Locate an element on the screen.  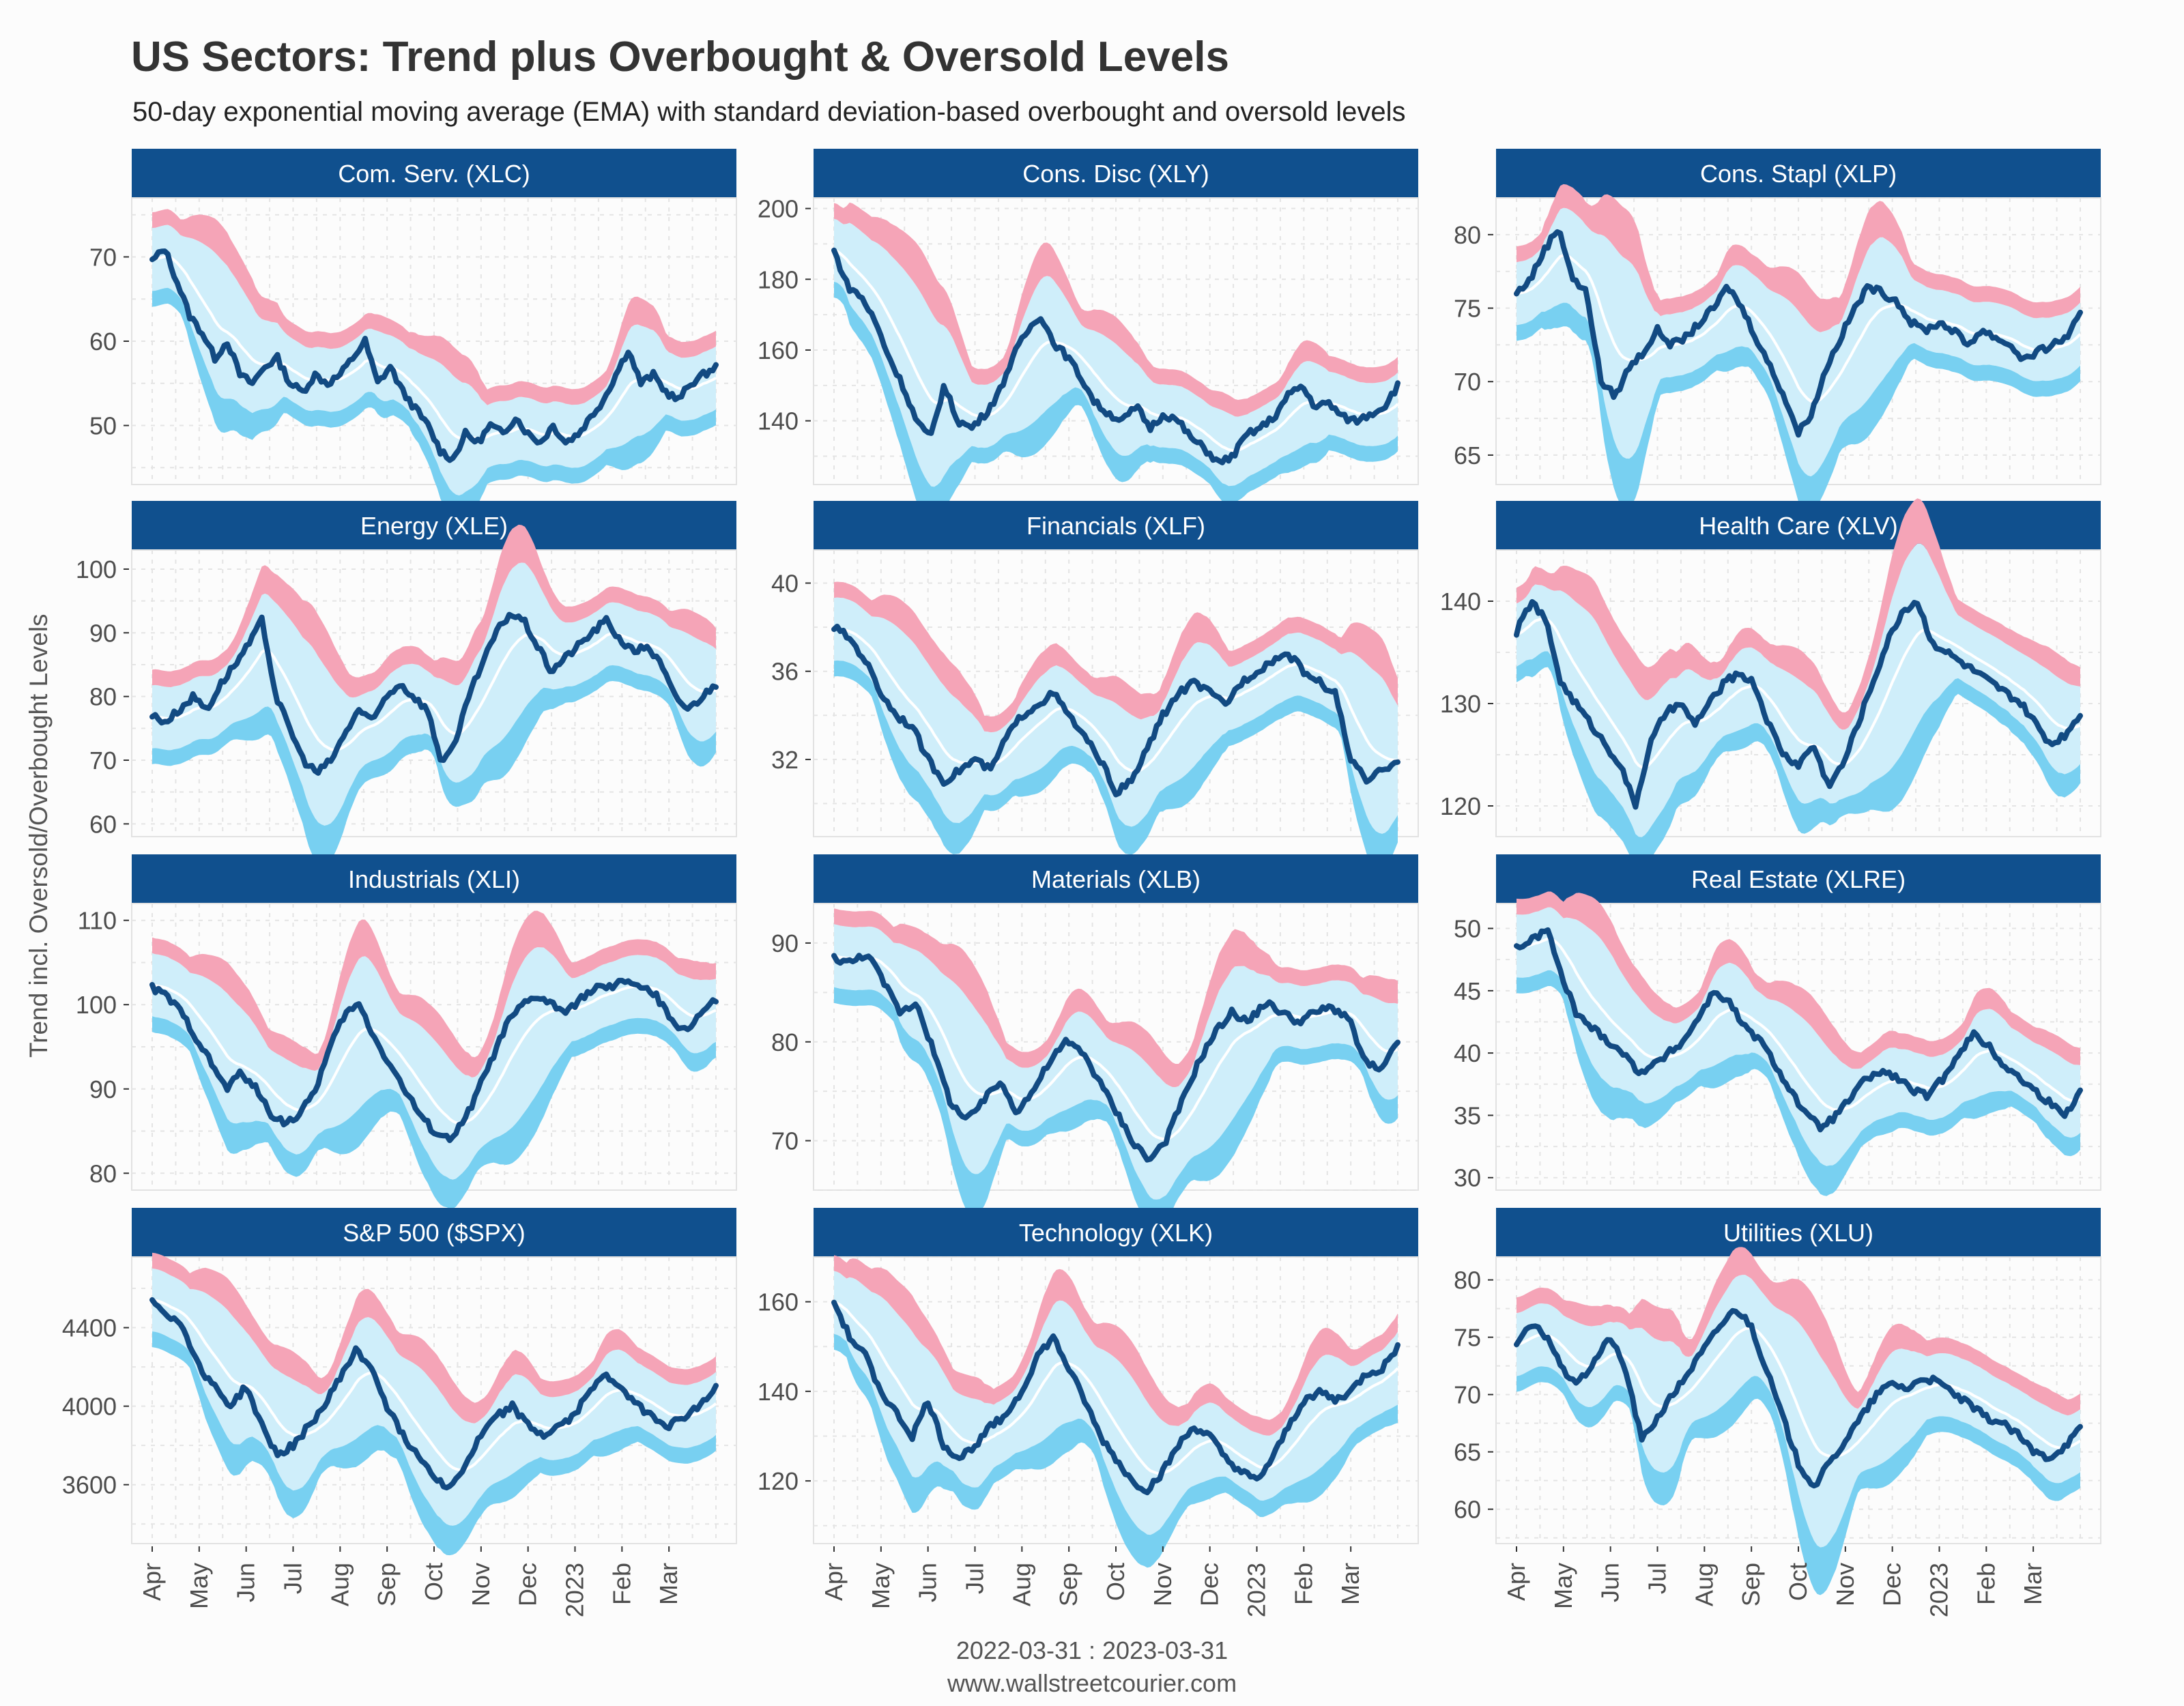
y-tick-label: 80 is located at coordinates (103, 697).